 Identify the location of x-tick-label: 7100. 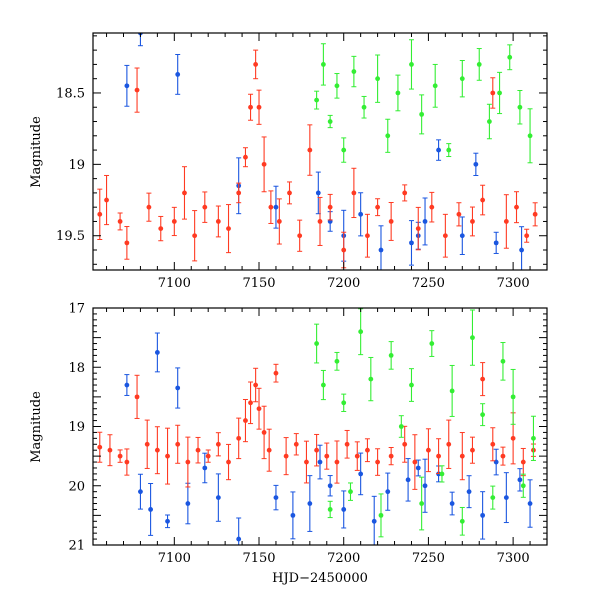
(174, 558).